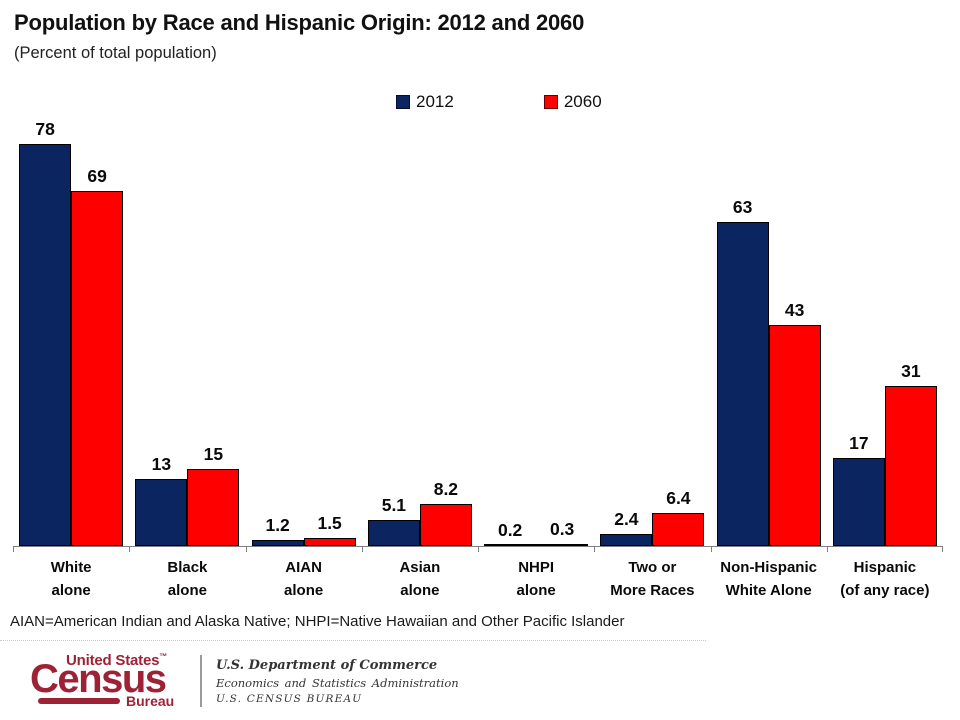 Image resolution: width=960 pixels, height=720 pixels. What do you see at coordinates (201, 681) in the screenshot?
I see `footer-separator` at bounding box center [201, 681].